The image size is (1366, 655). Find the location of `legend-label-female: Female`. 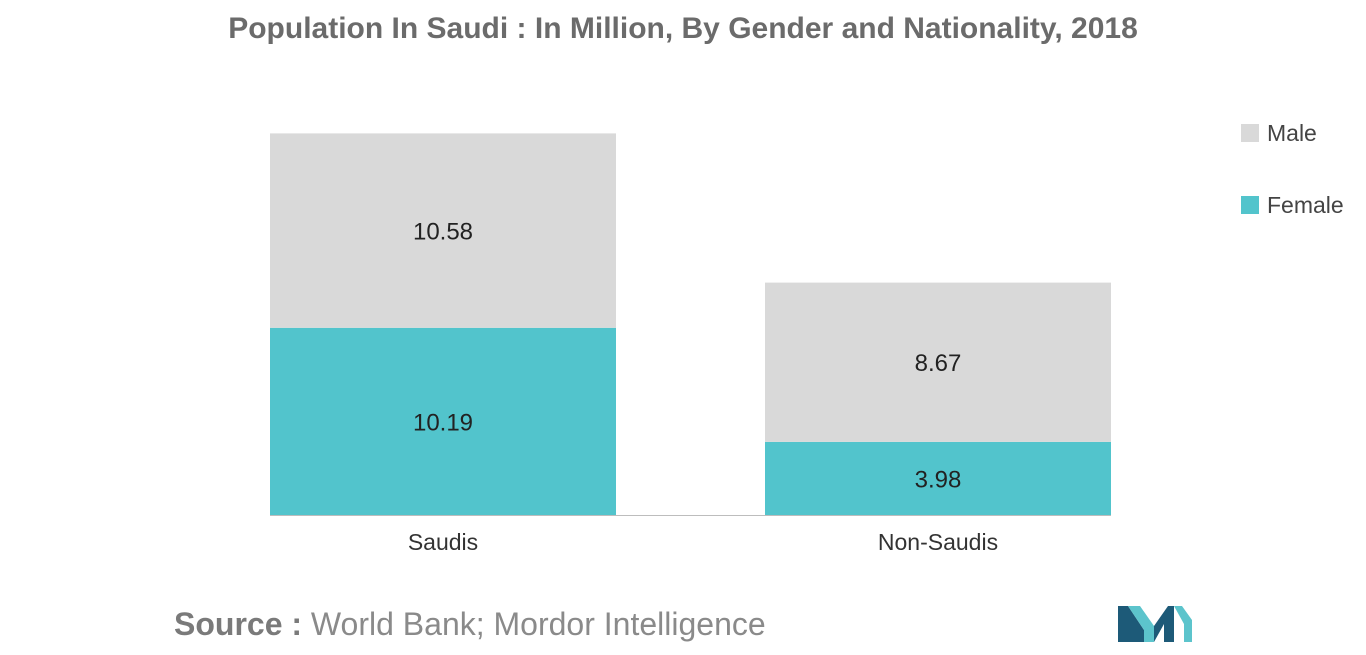

legend-label-female: Female is located at coordinates (1305, 205).